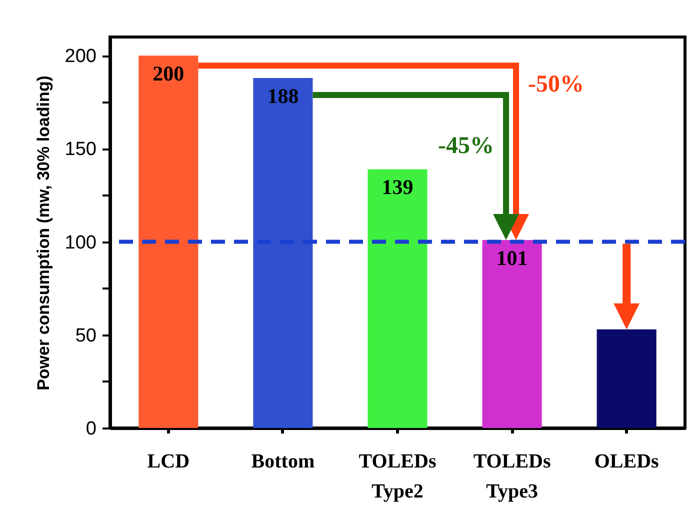 The image size is (693, 514). Describe the element at coordinates (397, 476) in the screenshot. I see `x-tick-label: TOLEDs Type2` at that location.